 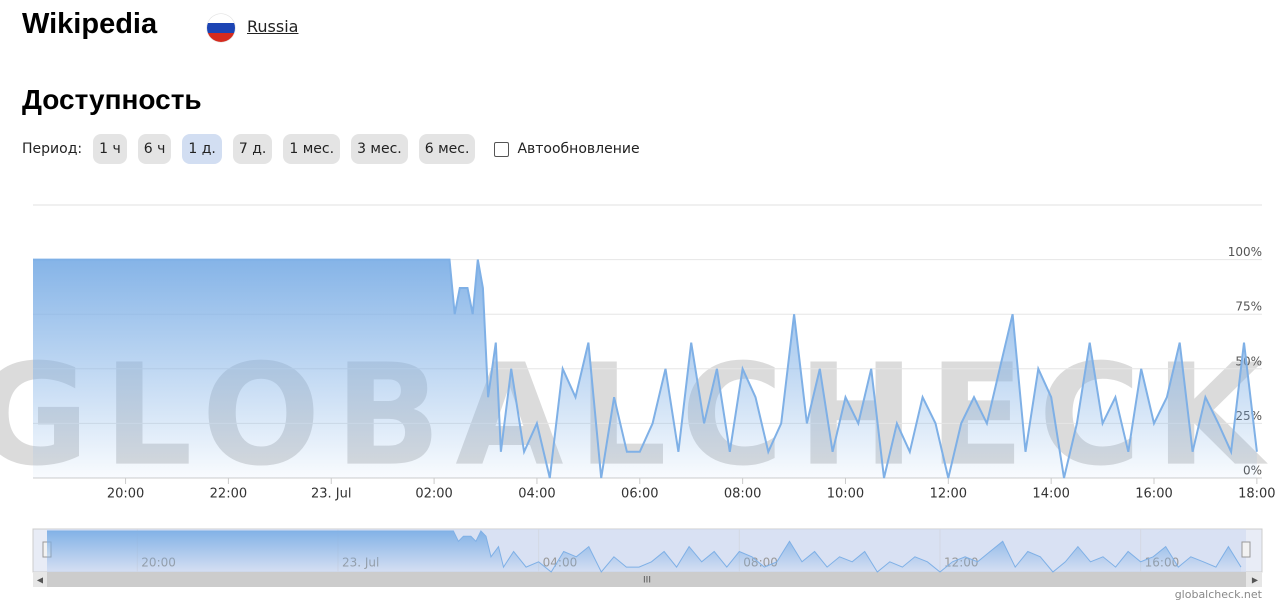 What do you see at coordinates (202, 149) in the screenshot?
I see `period-button: 1 д.` at bounding box center [202, 149].